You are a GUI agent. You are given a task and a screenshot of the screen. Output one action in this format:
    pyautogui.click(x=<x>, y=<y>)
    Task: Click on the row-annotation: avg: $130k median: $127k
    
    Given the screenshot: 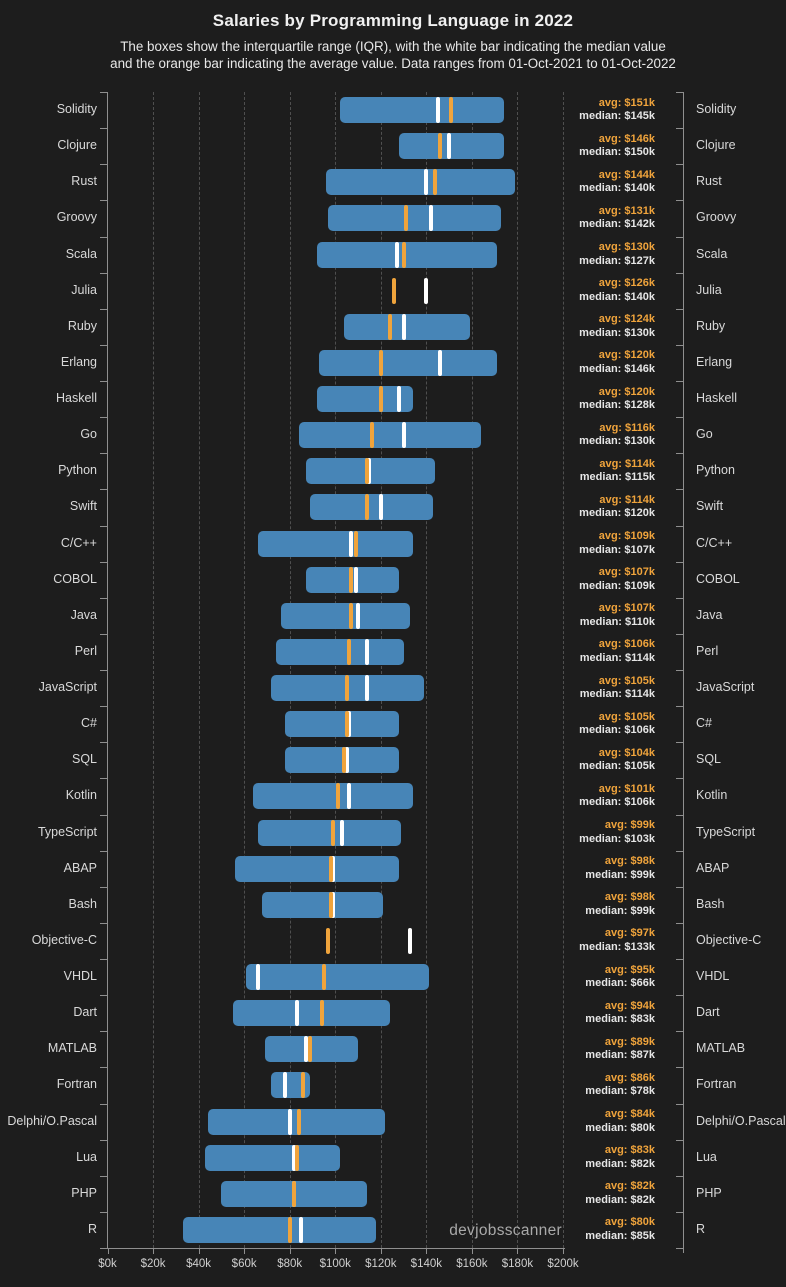 What is the action you would take?
    pyautogui.click(x=617, y=254)
    